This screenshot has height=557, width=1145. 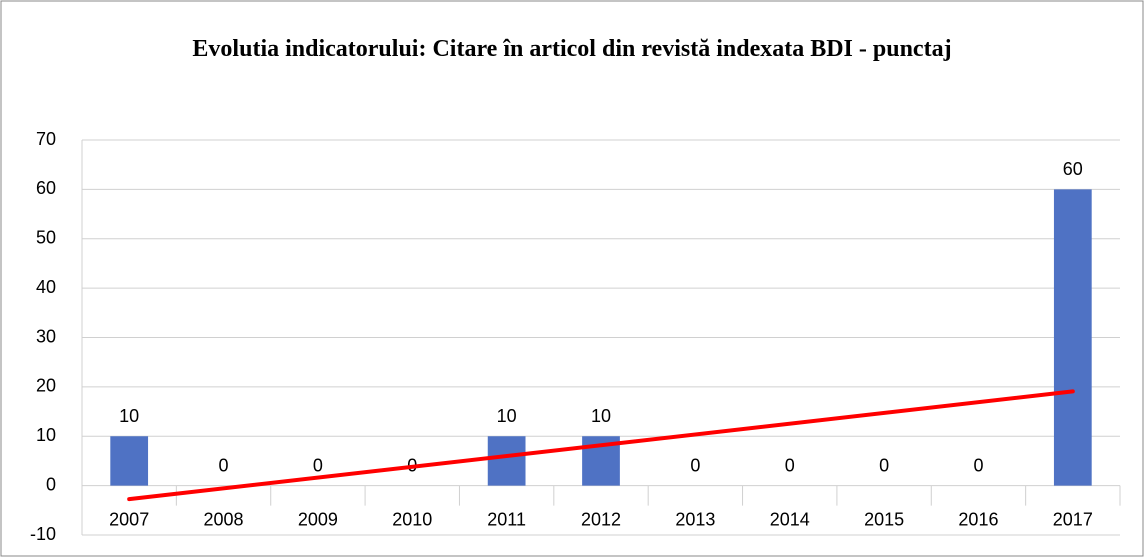 What do you see at coordinates (978, 519) in the screenshot?
I see `x-tick-label: 2016` at bounding box center [978, 519].